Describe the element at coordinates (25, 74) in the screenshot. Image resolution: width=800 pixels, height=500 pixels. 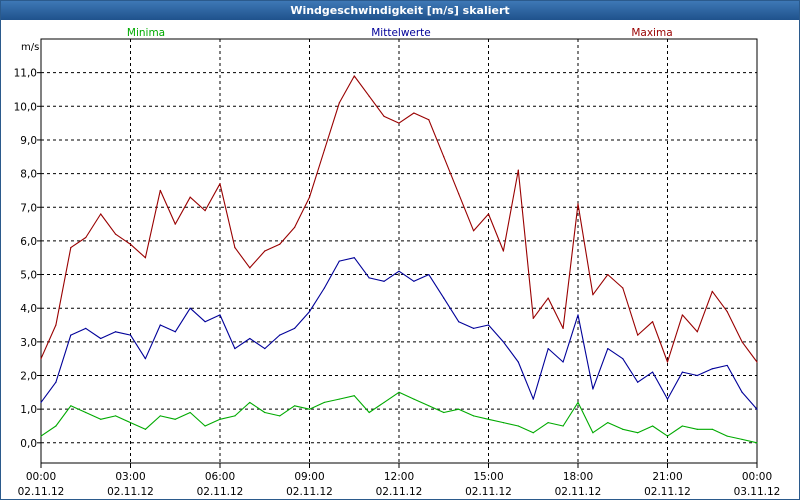
I see `y-tick-label: 11,0` at that location.